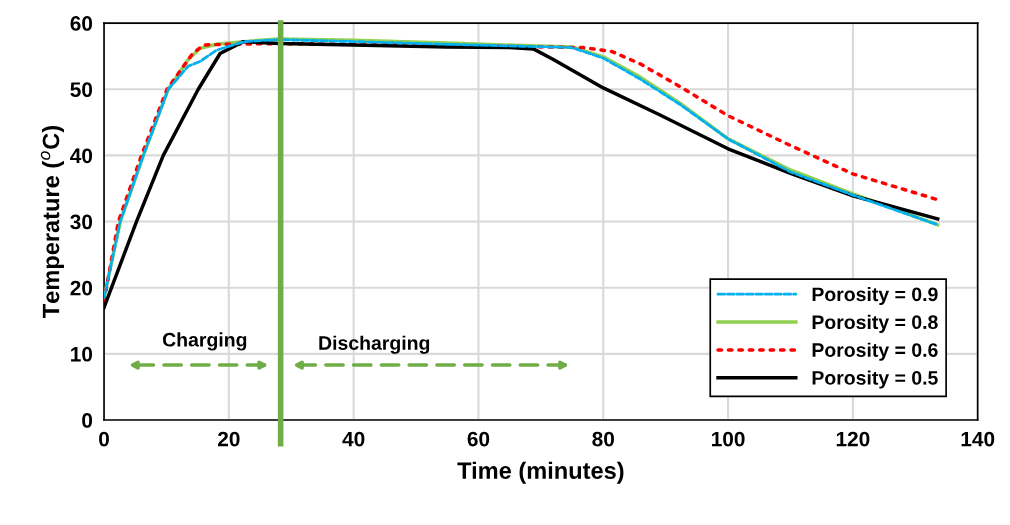 This screenshot has width=1010, height=525. What do you see at coordinates (81, 89) in the screenshot?
I see `y-tick-label: 50` at bounding box center [81, 89].